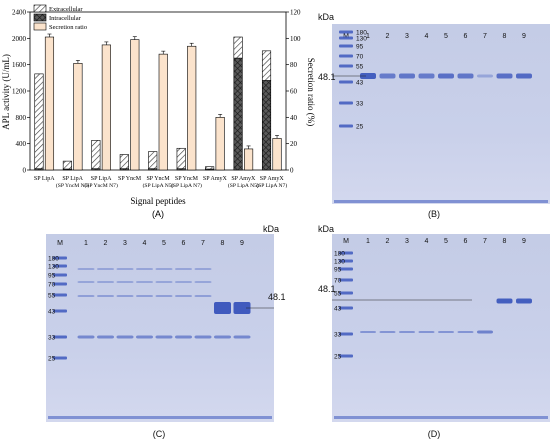  Describe the element at coordinates (505, 241) in the screenshot. I see `lane-number: 8` at that location.